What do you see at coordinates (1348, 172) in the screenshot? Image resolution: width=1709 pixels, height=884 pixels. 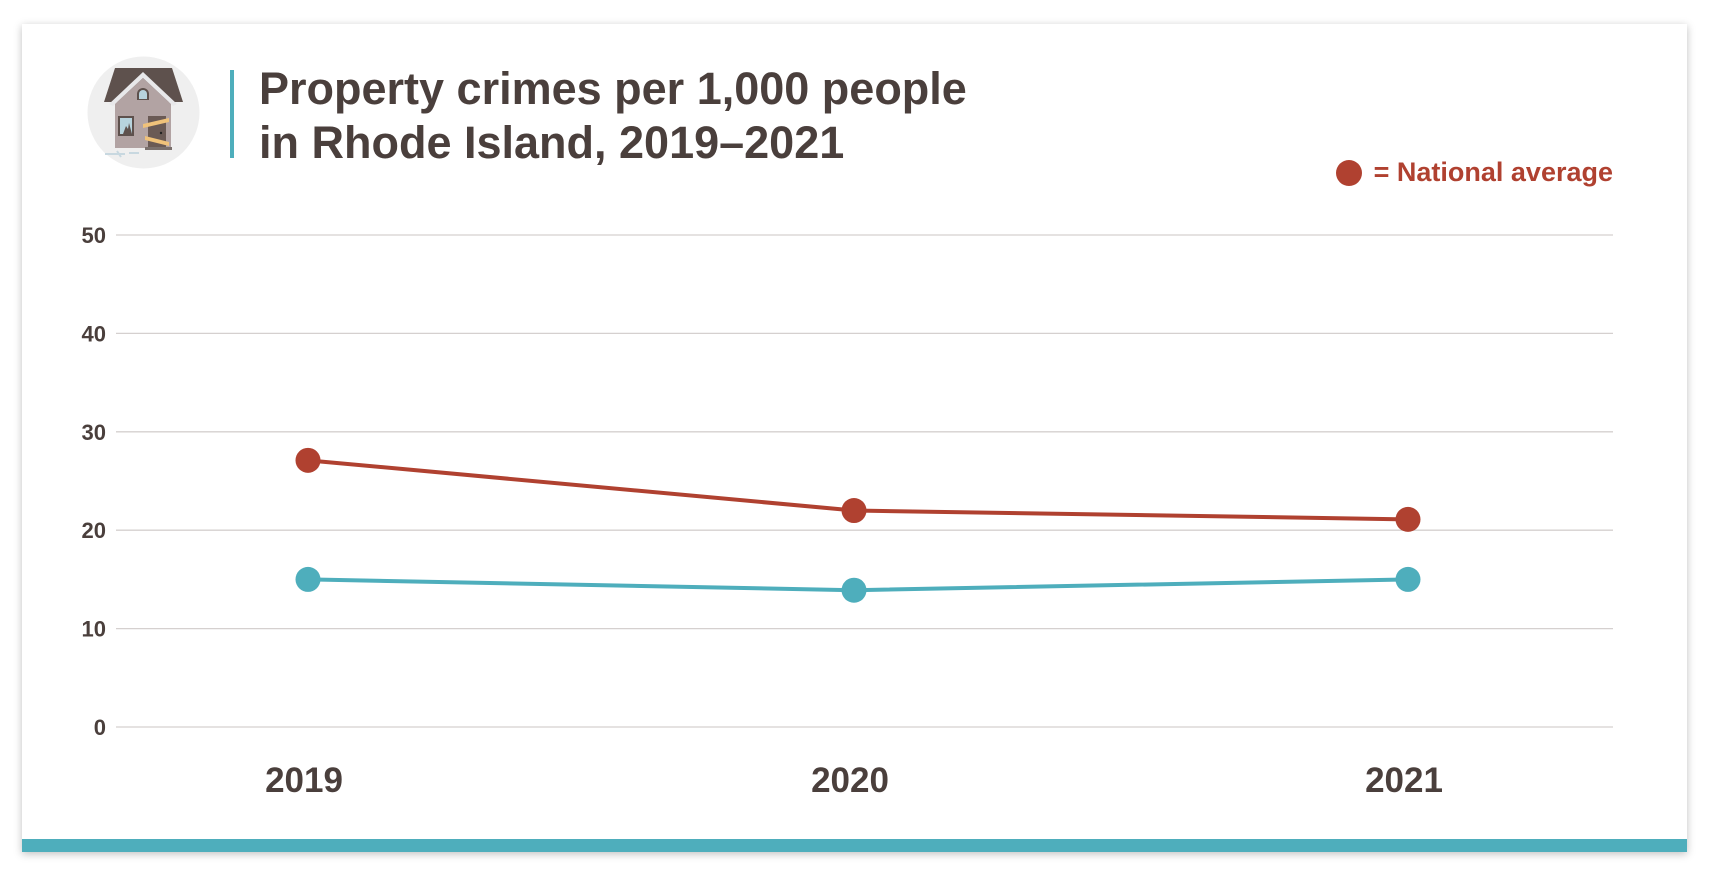 I see `legend-marker-national` at bounding box center [1348, 172].